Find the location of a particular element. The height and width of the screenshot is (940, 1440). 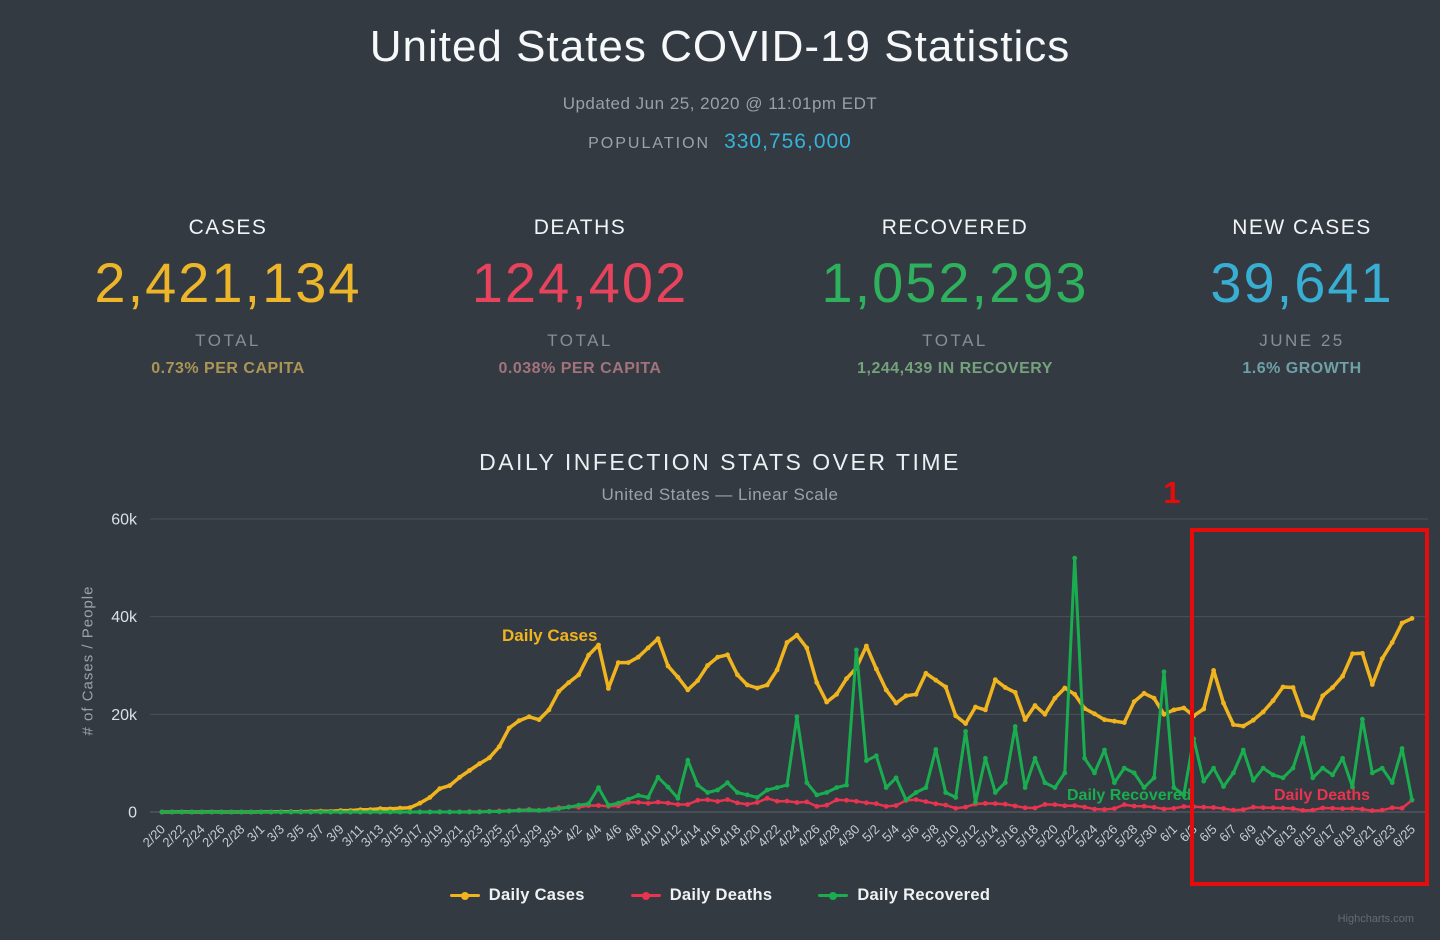

legend-item-daily-recovered: Daily Recovered is located at coordinates (904, 895).